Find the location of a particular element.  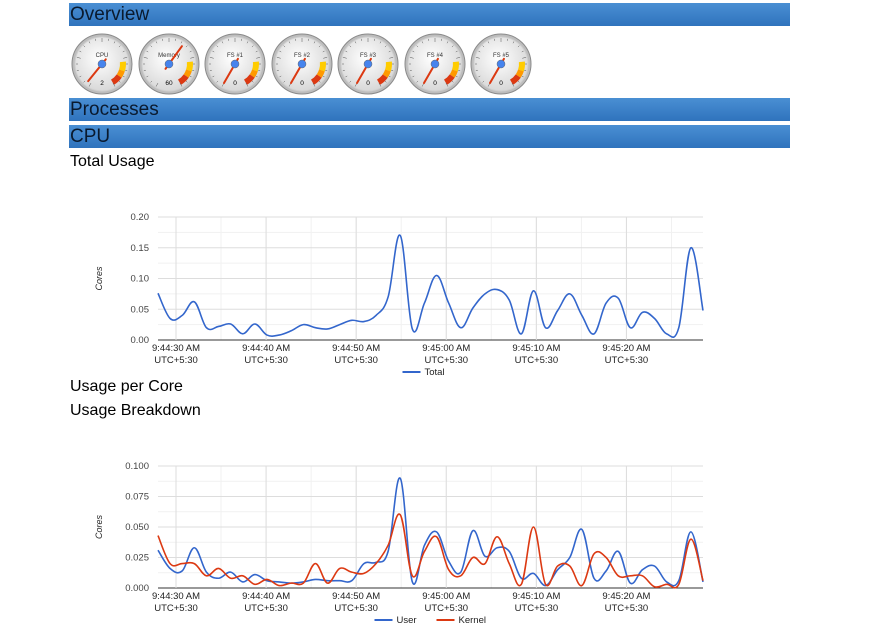

section-header-processes: Processes is located at coordinates (429, 109).